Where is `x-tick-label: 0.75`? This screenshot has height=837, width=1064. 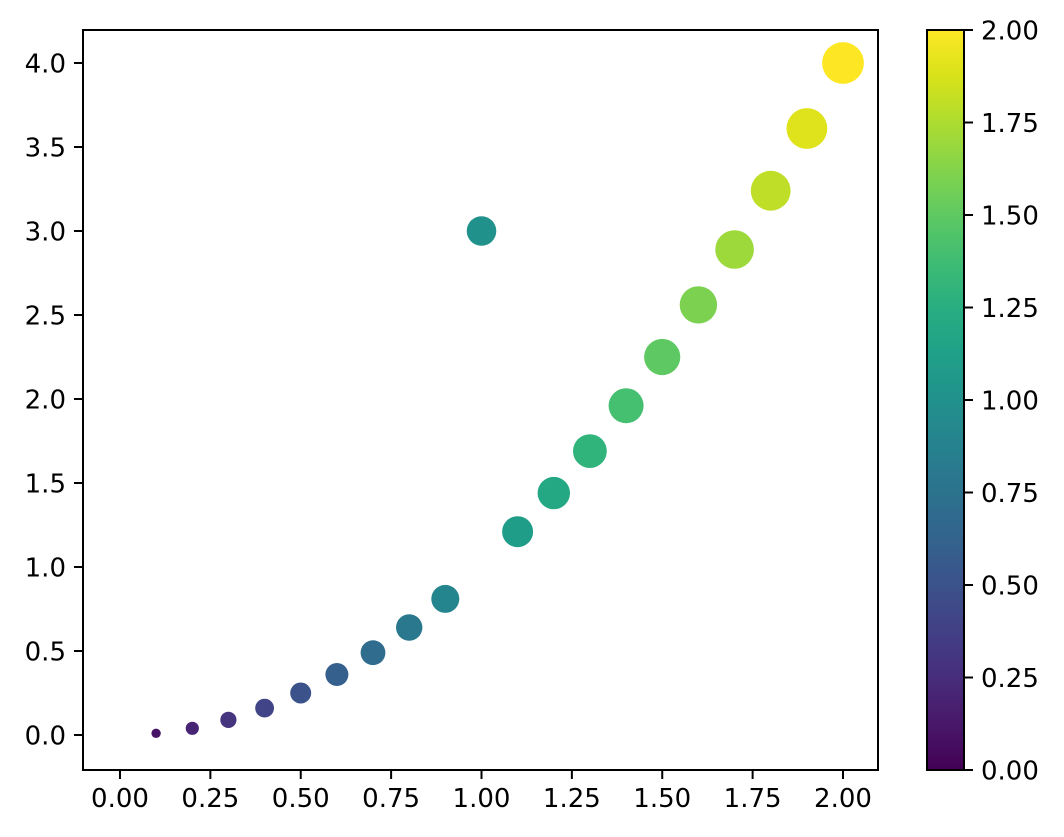
x-tick-label: 0.75 is located at coordinates (391, 799).